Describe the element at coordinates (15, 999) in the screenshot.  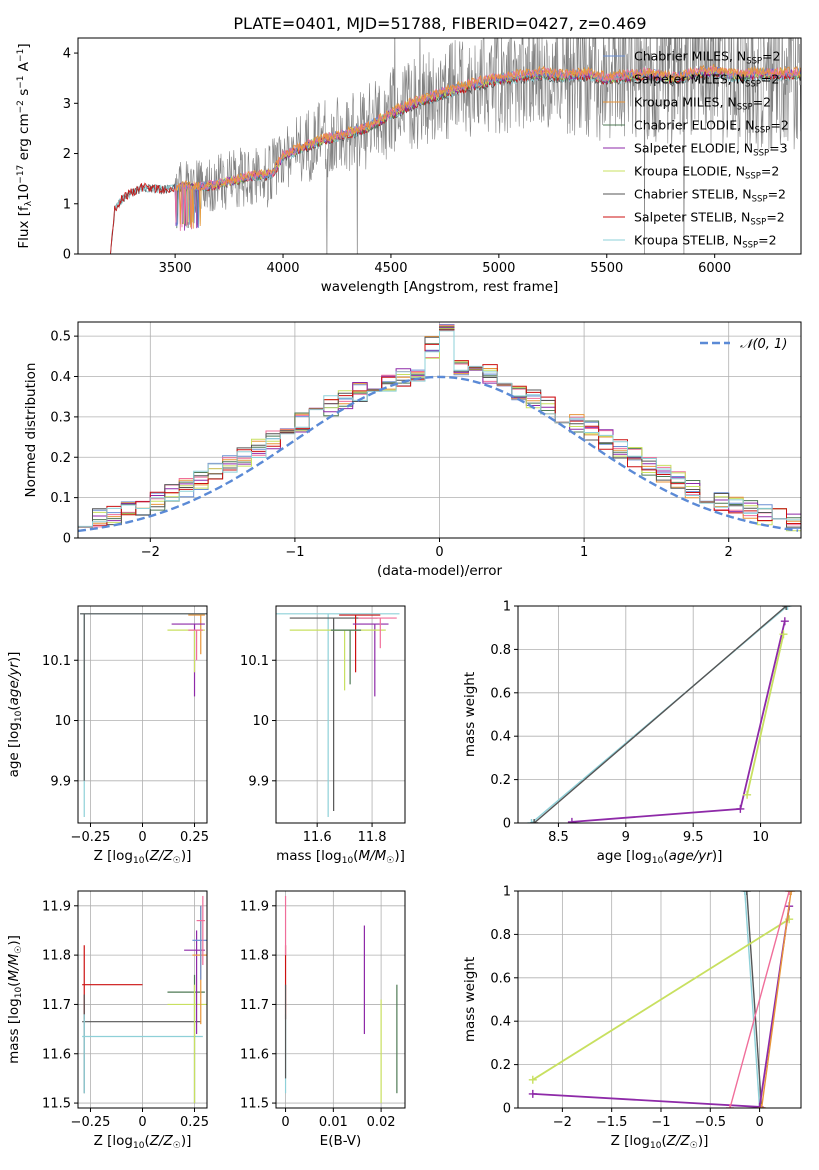
I see `y-axis-label: mass [log10(M/M☉)]` at that location.